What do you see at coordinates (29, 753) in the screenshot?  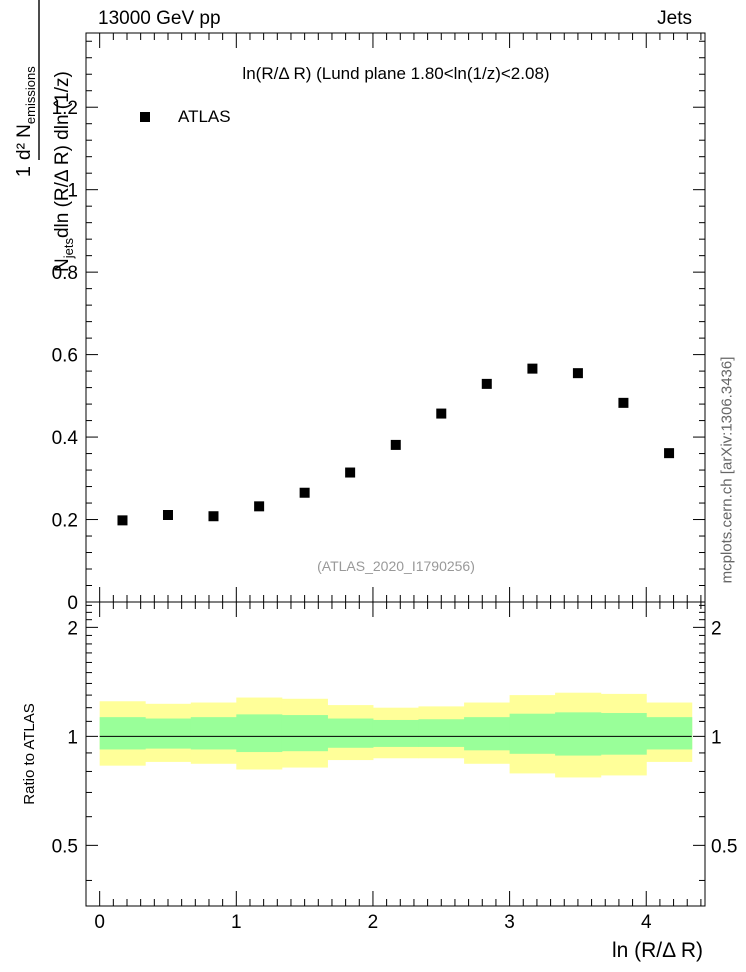 I see `ratio-y-axis-label: Ratio to ATLAS` at bounding box center [29, 753].